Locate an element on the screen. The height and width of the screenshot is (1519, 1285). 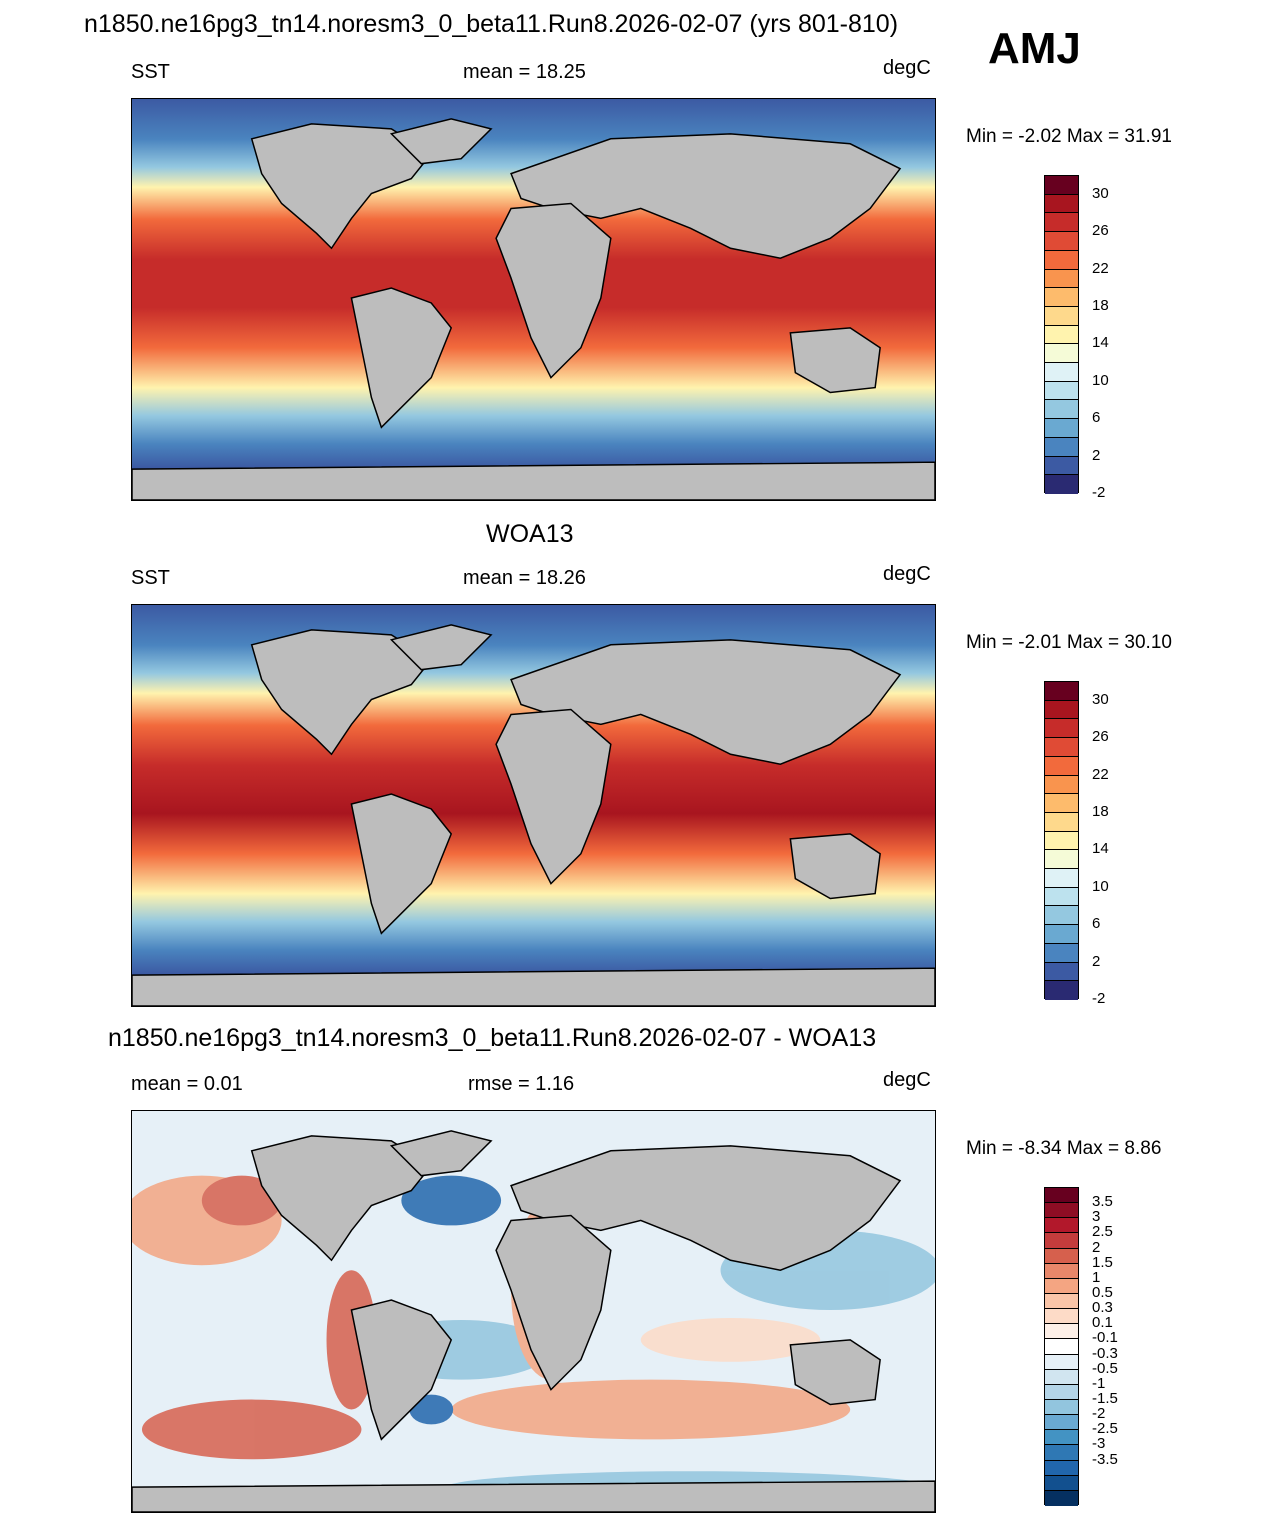
panel3-mean: mean = 0.01 is located at coordinates (187, 1084).